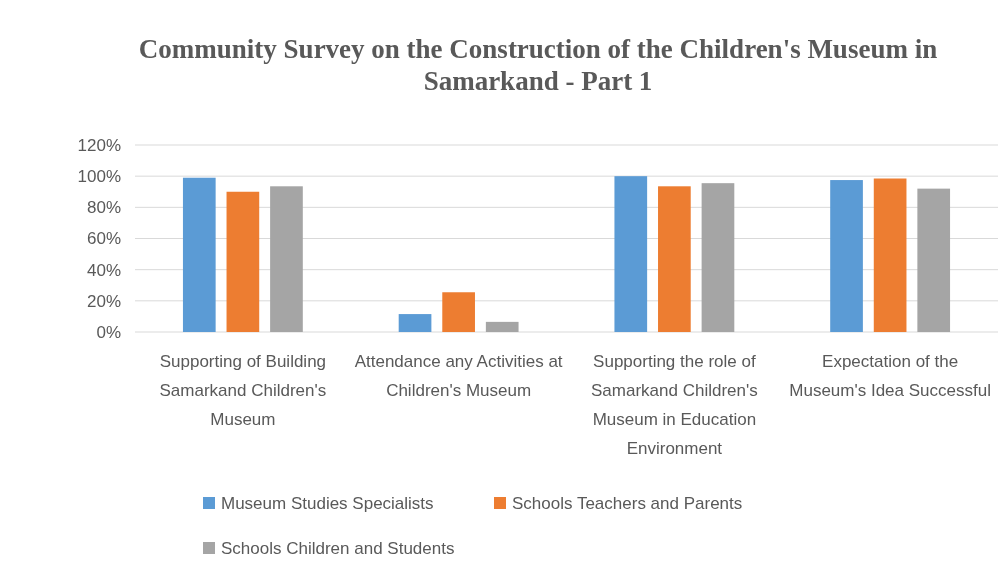 This screenshot has width=1004, height=572. Describe the element at coordinates (103, 270) in the screenshot. I see `y-tick-label: 40%` at that location.